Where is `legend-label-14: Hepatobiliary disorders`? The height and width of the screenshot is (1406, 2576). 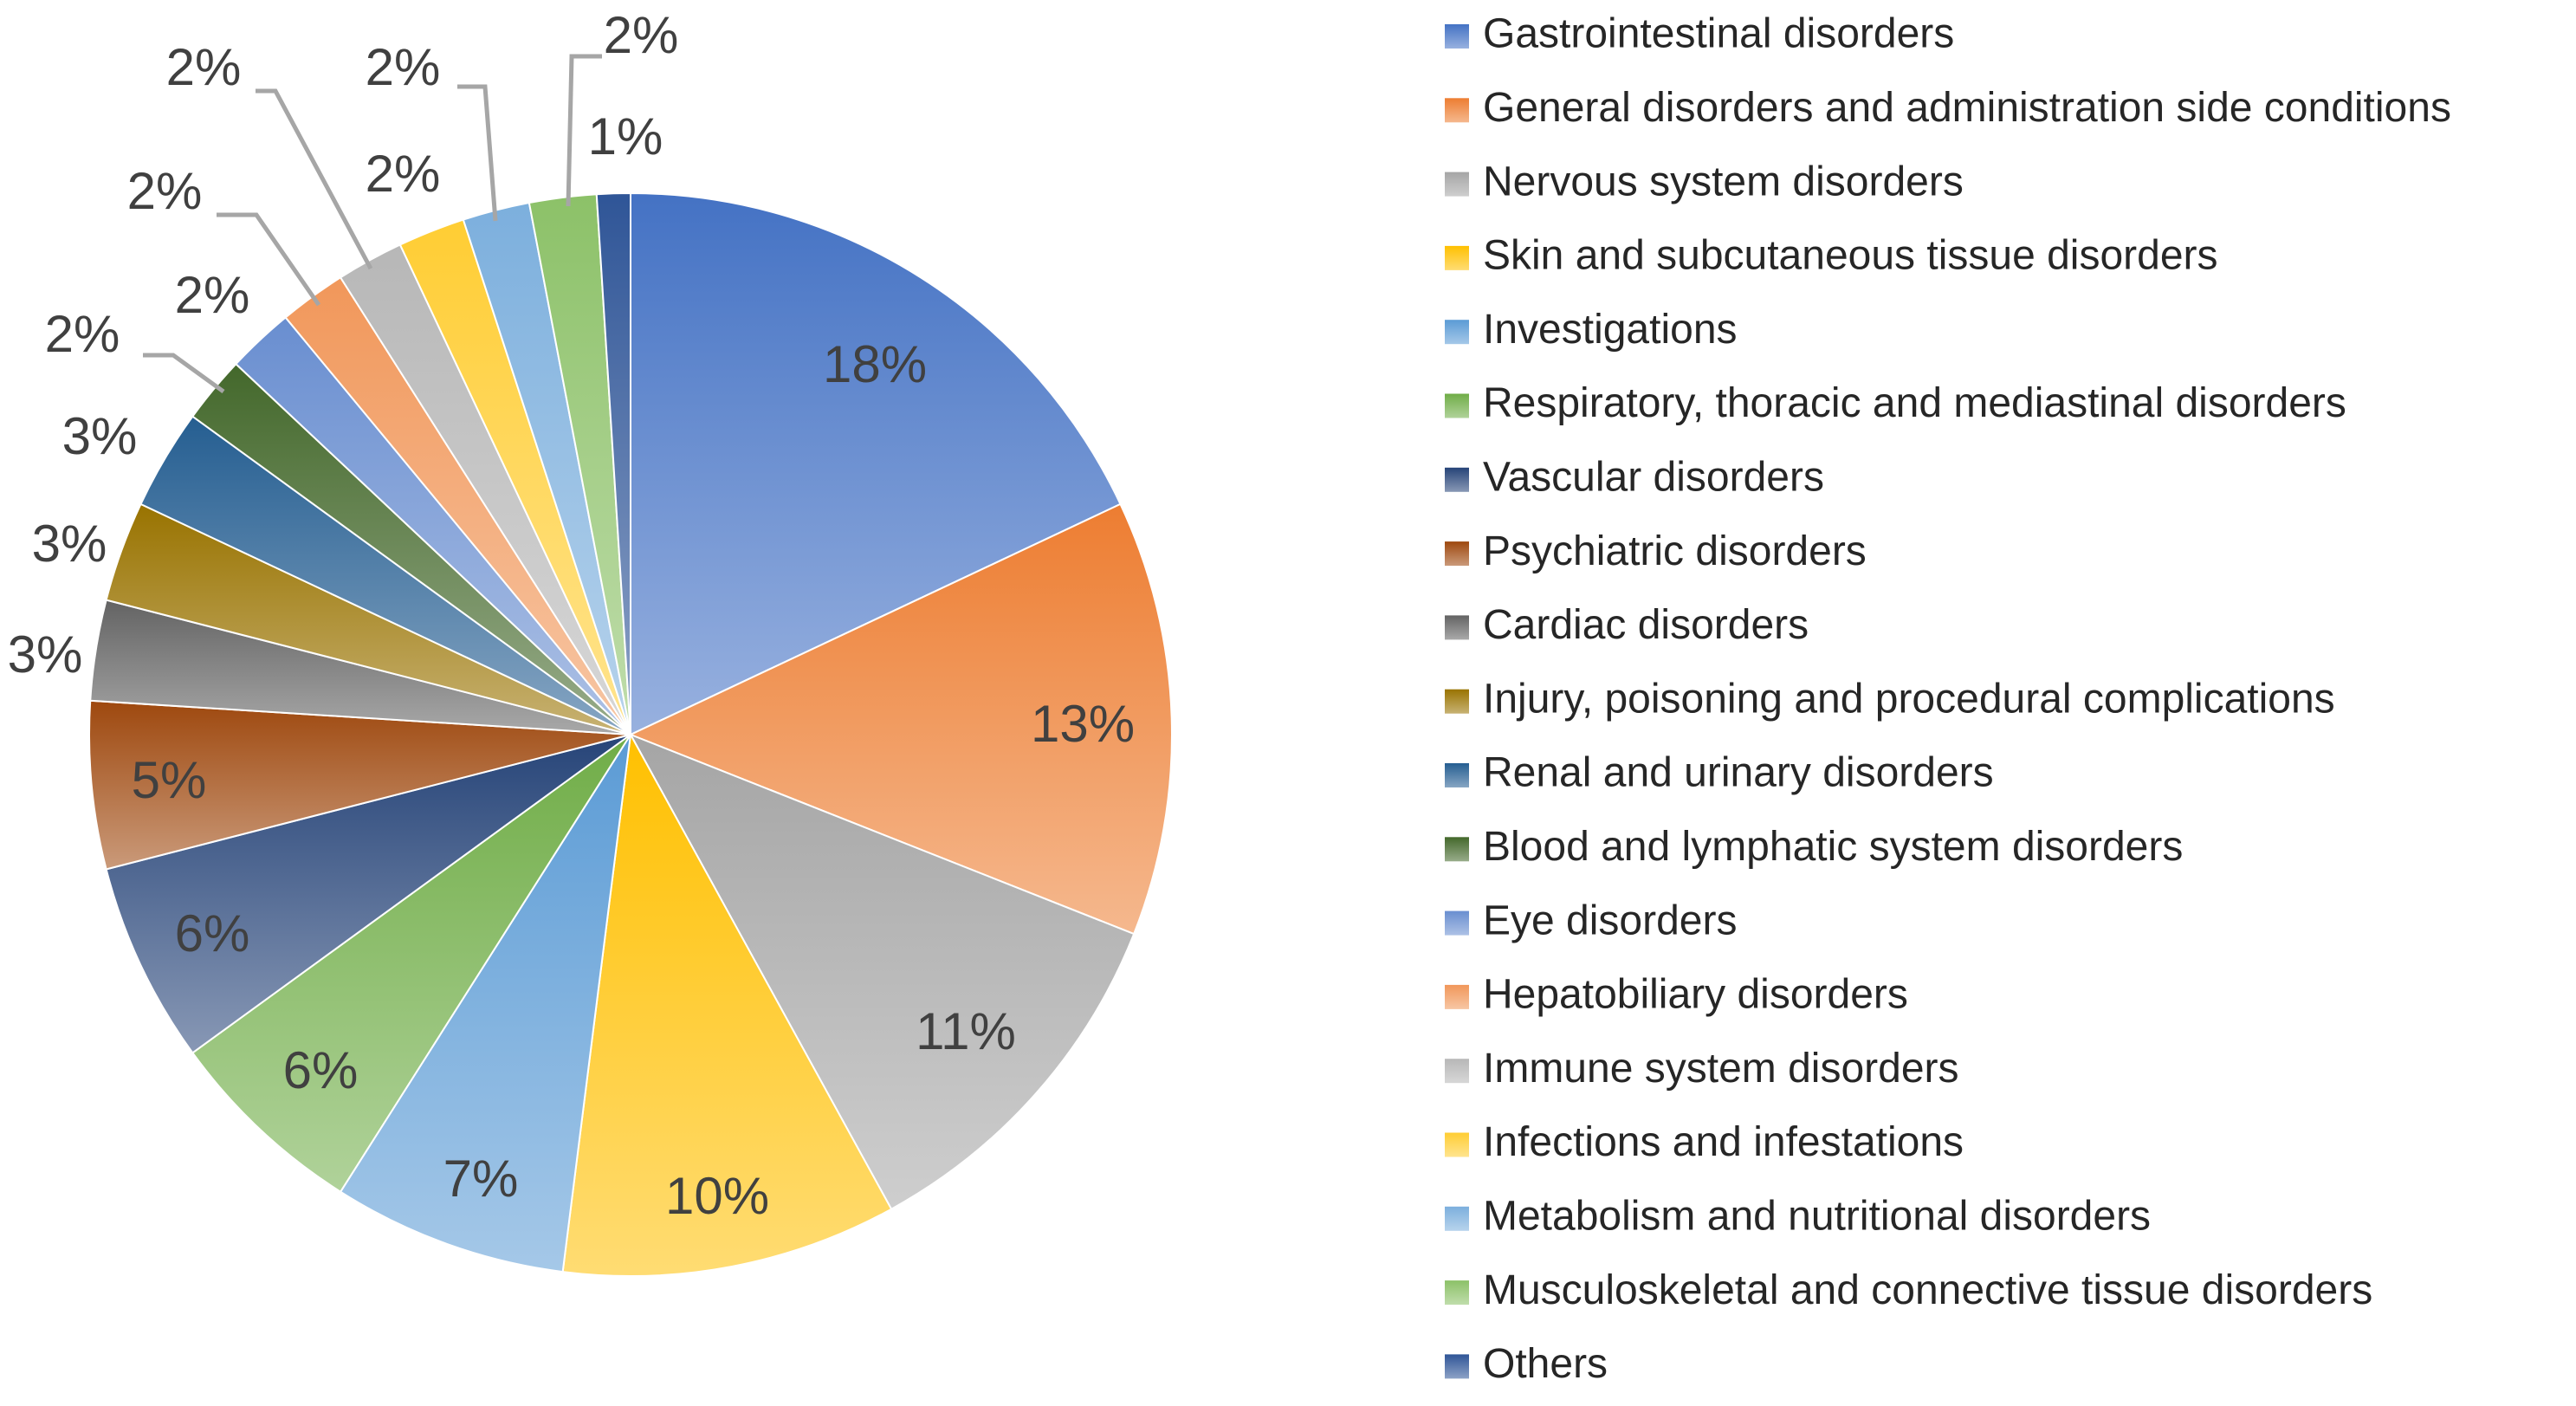
legend-label-14: Hepatobiliary disorders is located at coordinates (1695, 995).